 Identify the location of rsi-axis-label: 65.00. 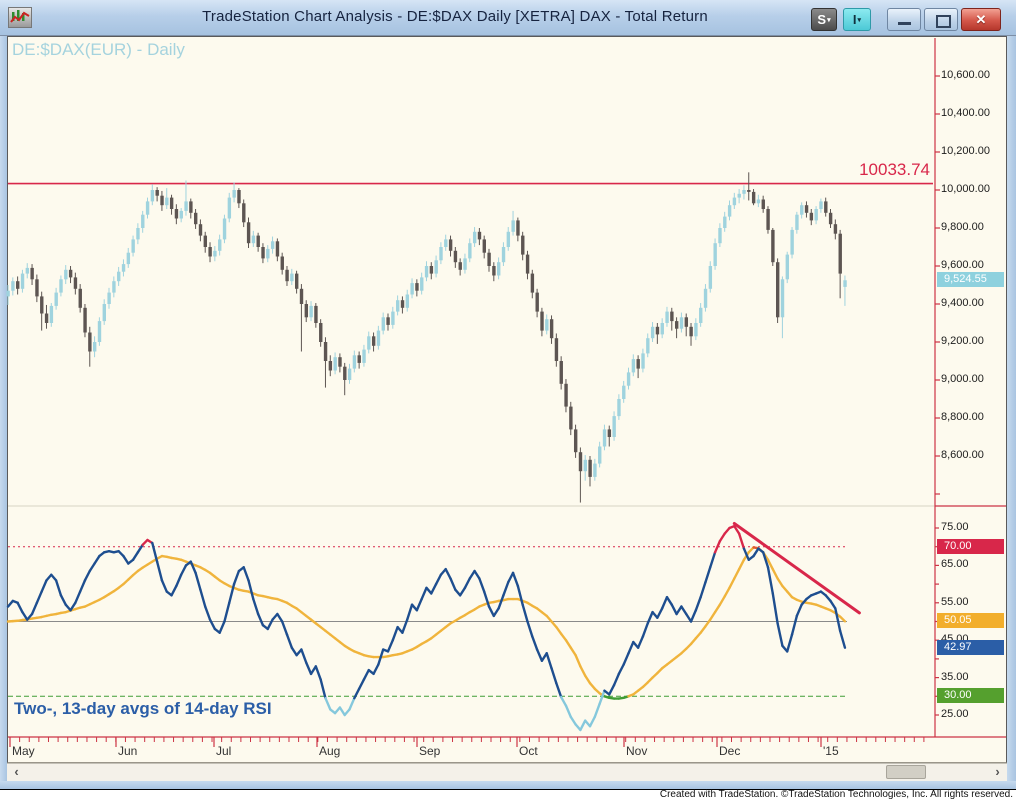
(955, 564).